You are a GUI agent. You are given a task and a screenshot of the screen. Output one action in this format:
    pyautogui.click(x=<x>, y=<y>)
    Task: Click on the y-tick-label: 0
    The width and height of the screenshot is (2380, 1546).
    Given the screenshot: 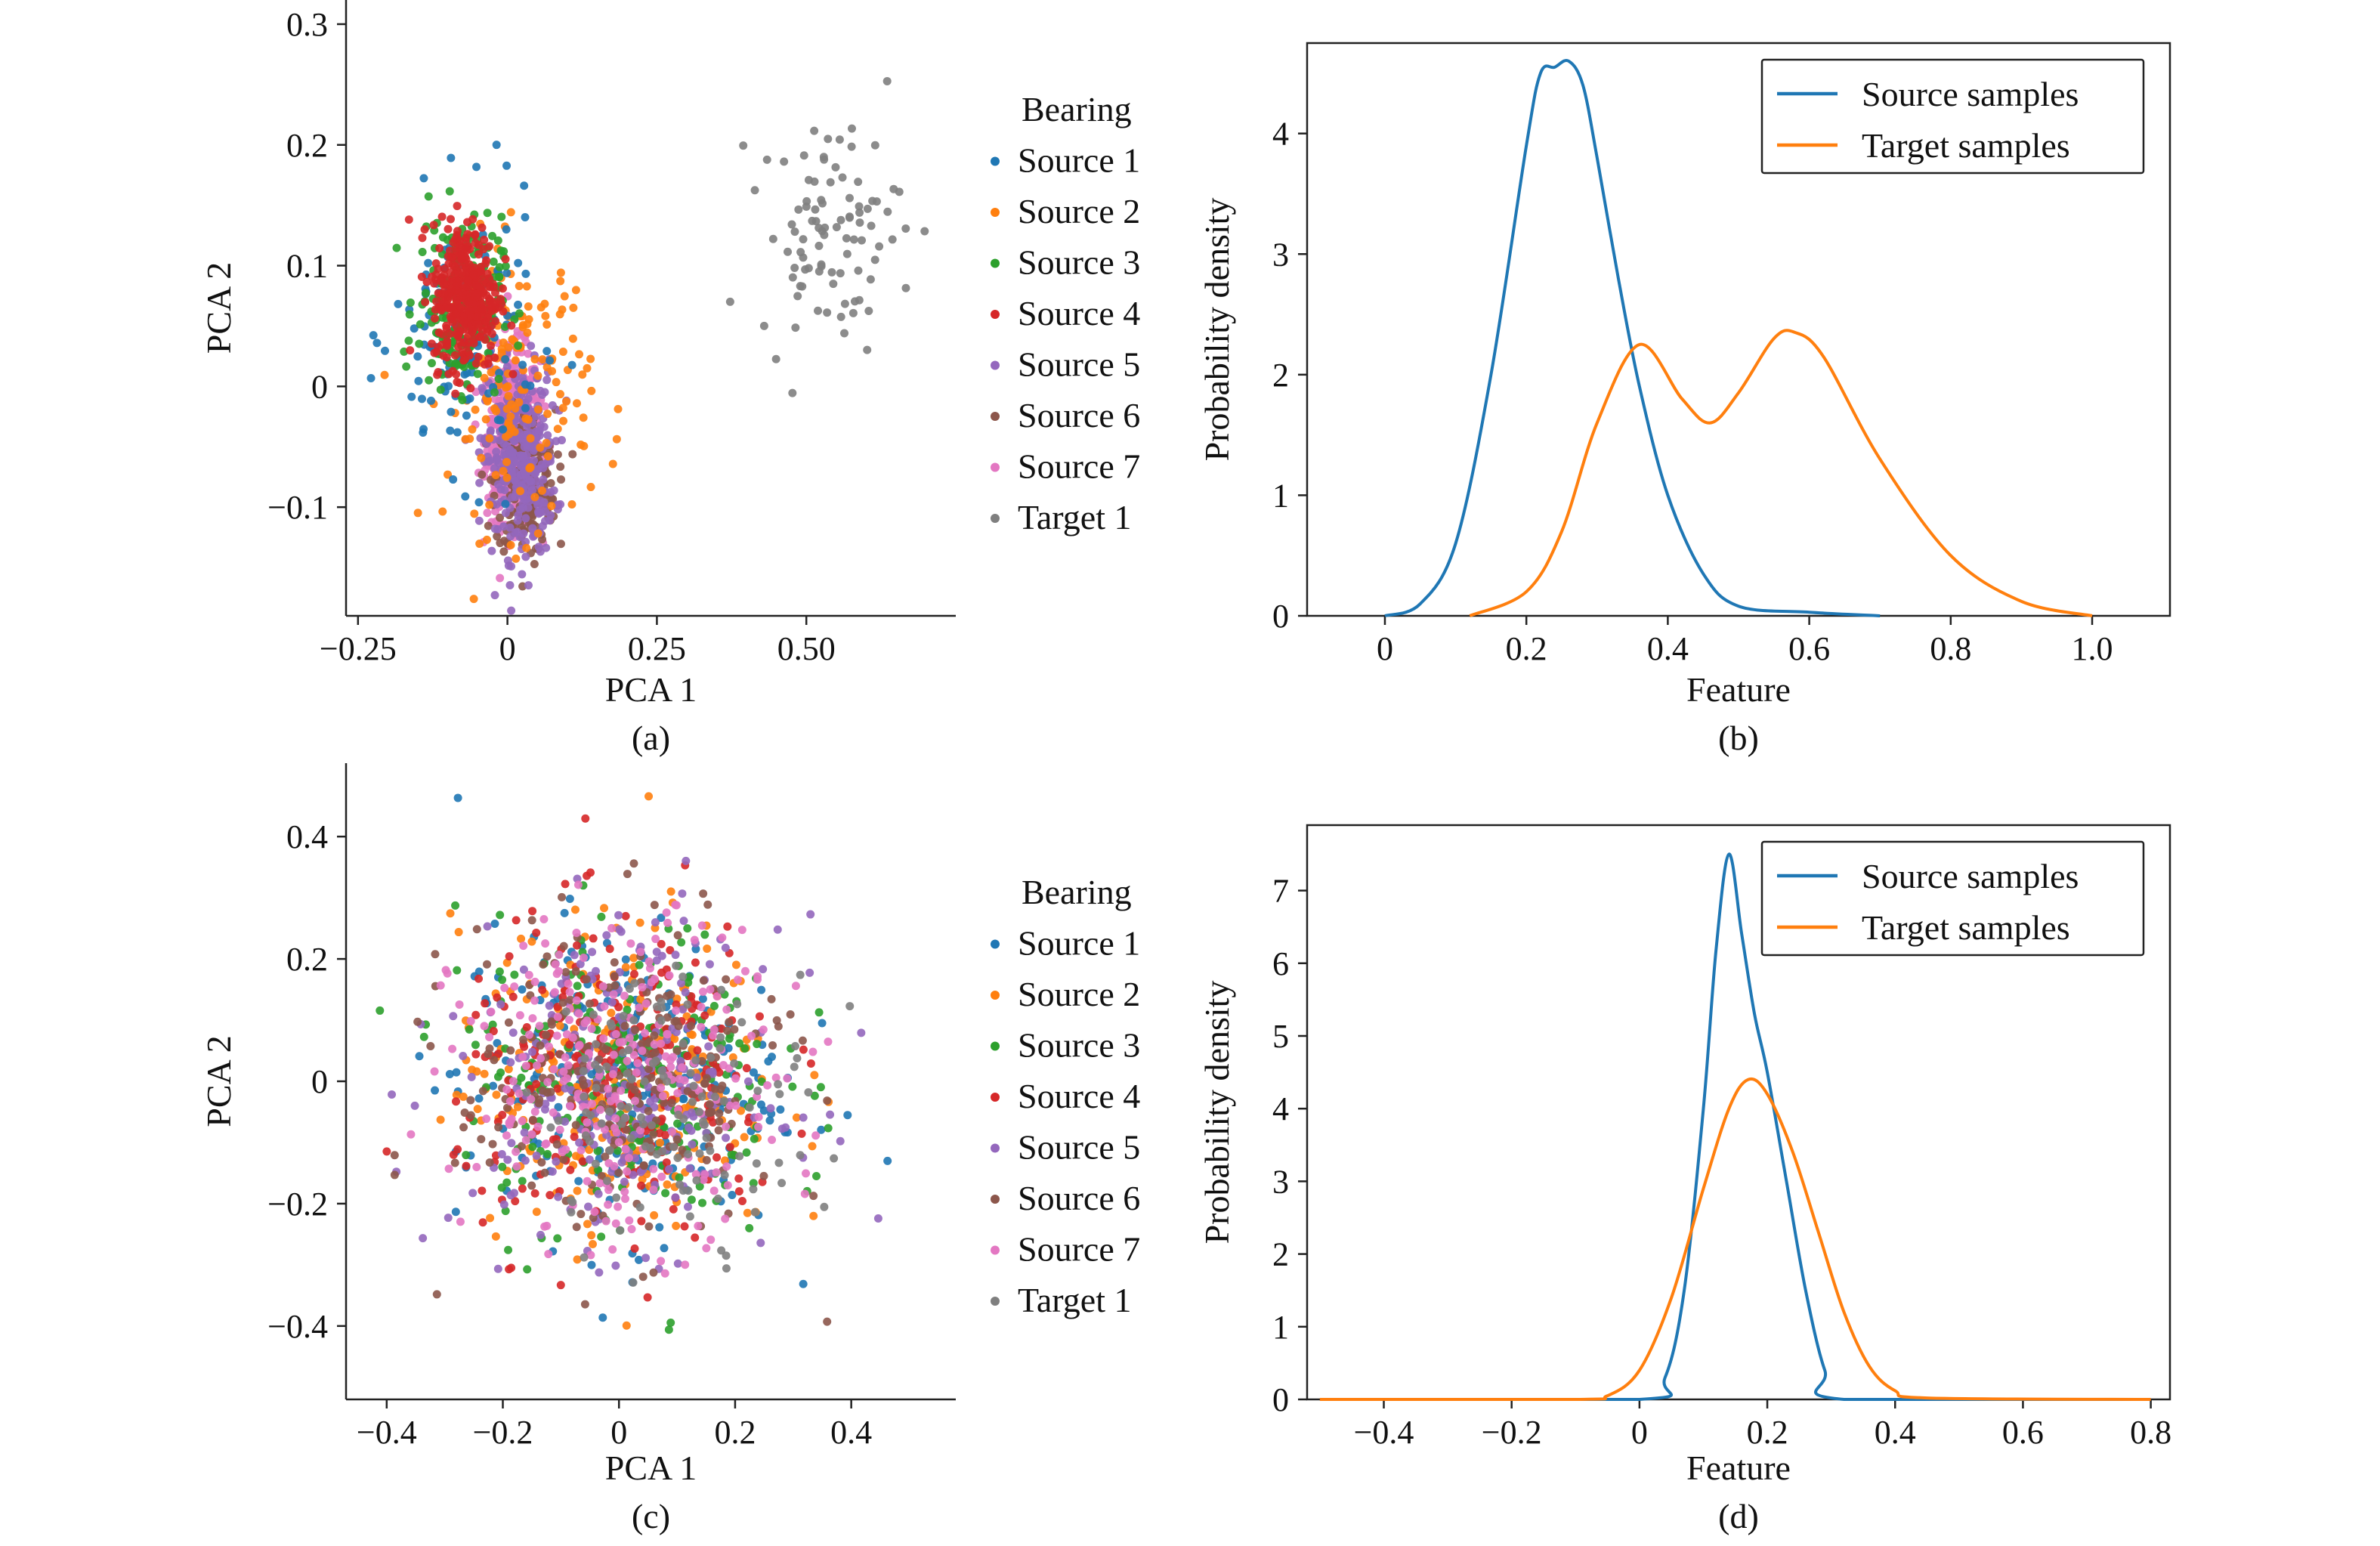 What is the action you would take?
    pyautogui.click(x=1280, y=616)
    